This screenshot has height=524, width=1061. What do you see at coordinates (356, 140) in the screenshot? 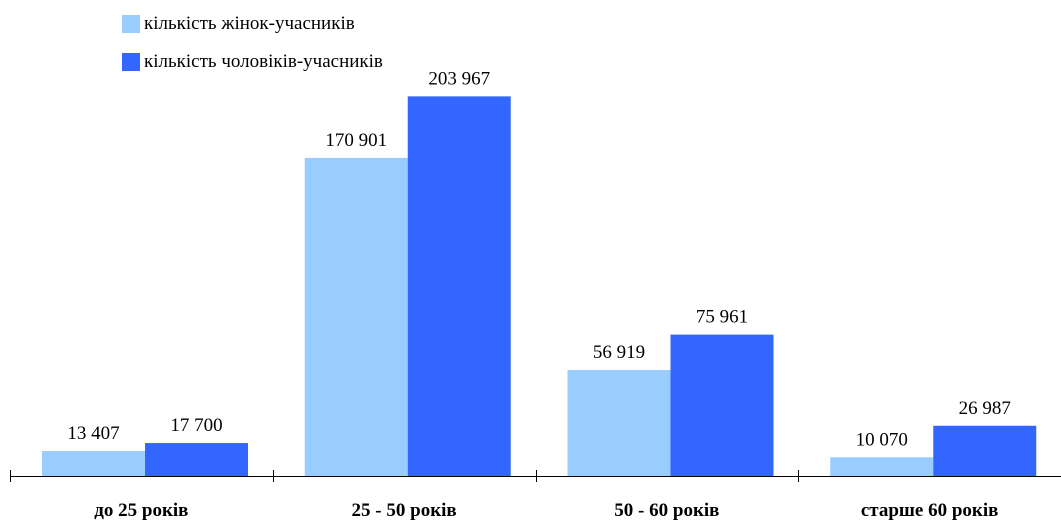
I see `data-label-women: 170 901` at bounding box center [356, 140].